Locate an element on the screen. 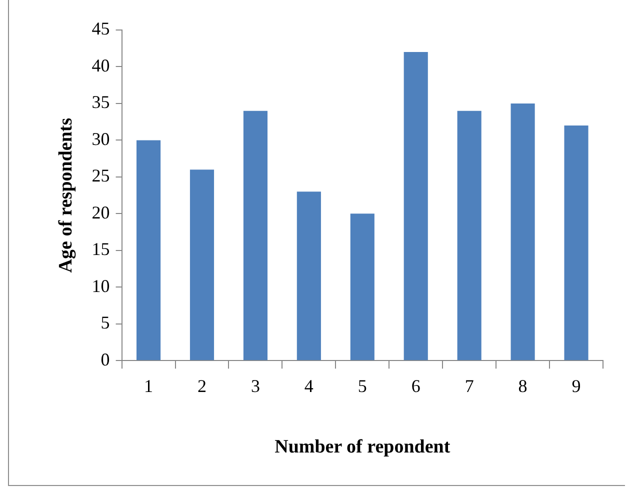  y-tick-label: 30 is located at coordinates (101, 138).